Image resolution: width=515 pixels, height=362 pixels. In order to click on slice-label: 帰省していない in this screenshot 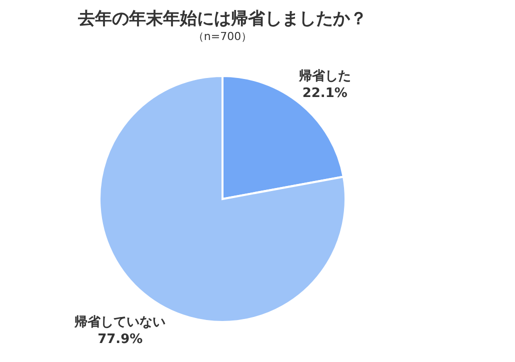, I will do `click(120, 322)`.